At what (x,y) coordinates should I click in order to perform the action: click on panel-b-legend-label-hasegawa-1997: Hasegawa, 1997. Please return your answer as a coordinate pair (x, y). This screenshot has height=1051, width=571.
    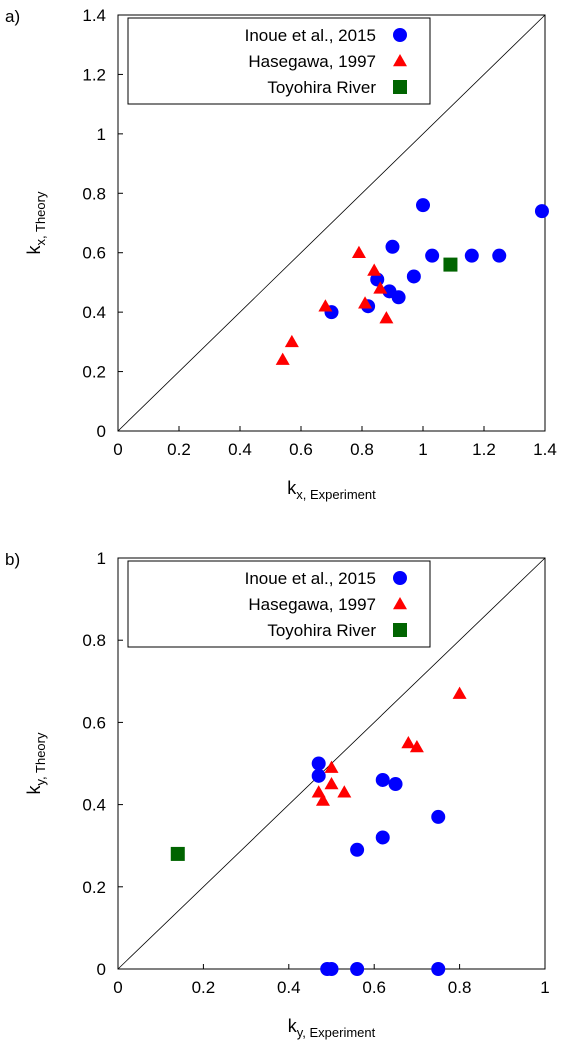
    Looking at the image, I should click on (312, 604).